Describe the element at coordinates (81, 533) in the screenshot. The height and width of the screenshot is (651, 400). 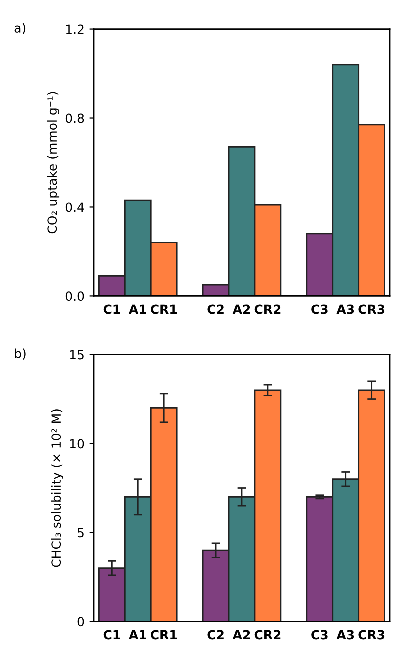
I see `y-tick-label: 5` at that location.